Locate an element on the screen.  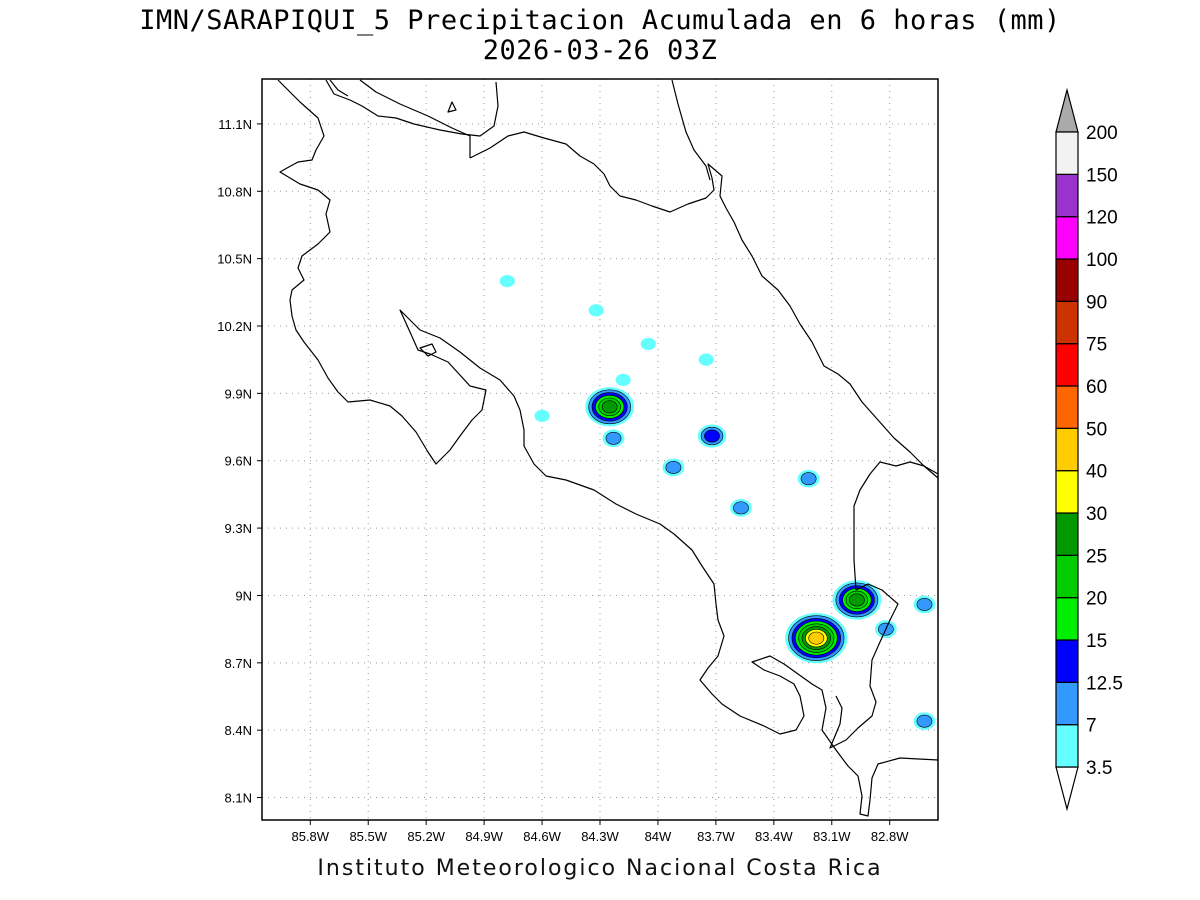
colorbar-label: 200 is located at coordinates (1102, 133).